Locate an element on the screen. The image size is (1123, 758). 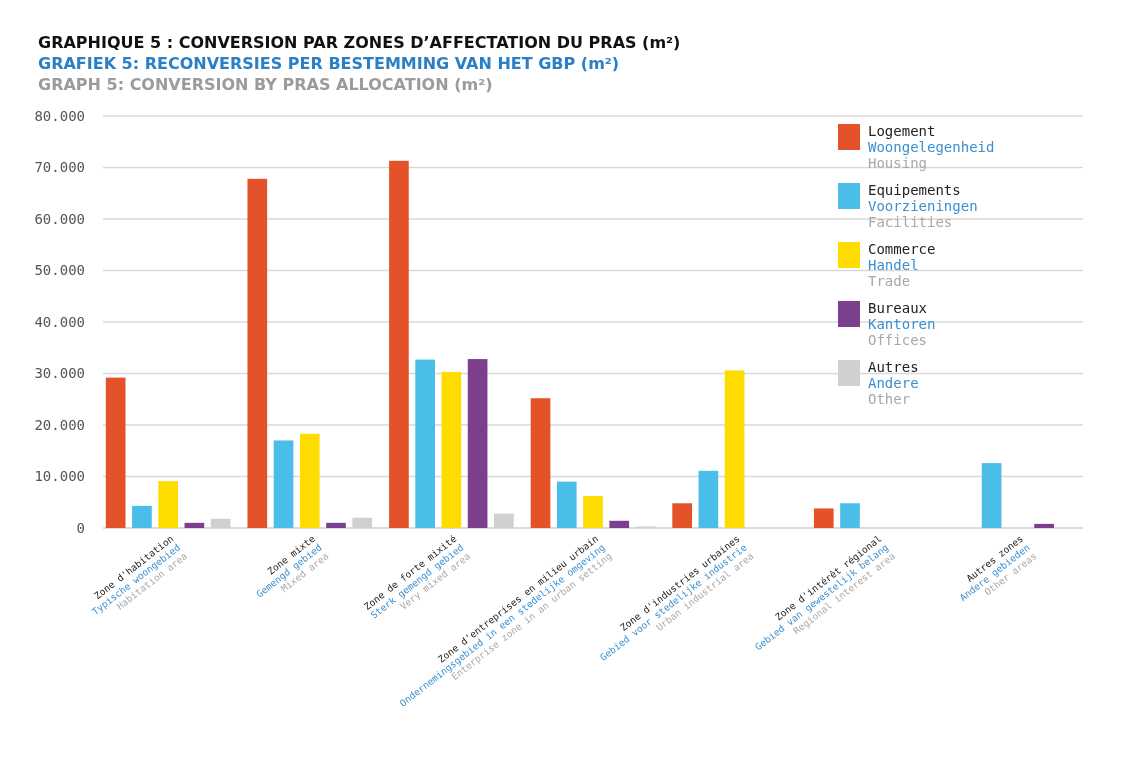
legend-label: Bureaux Kantoren Offices is located at coordinates (902, 324).